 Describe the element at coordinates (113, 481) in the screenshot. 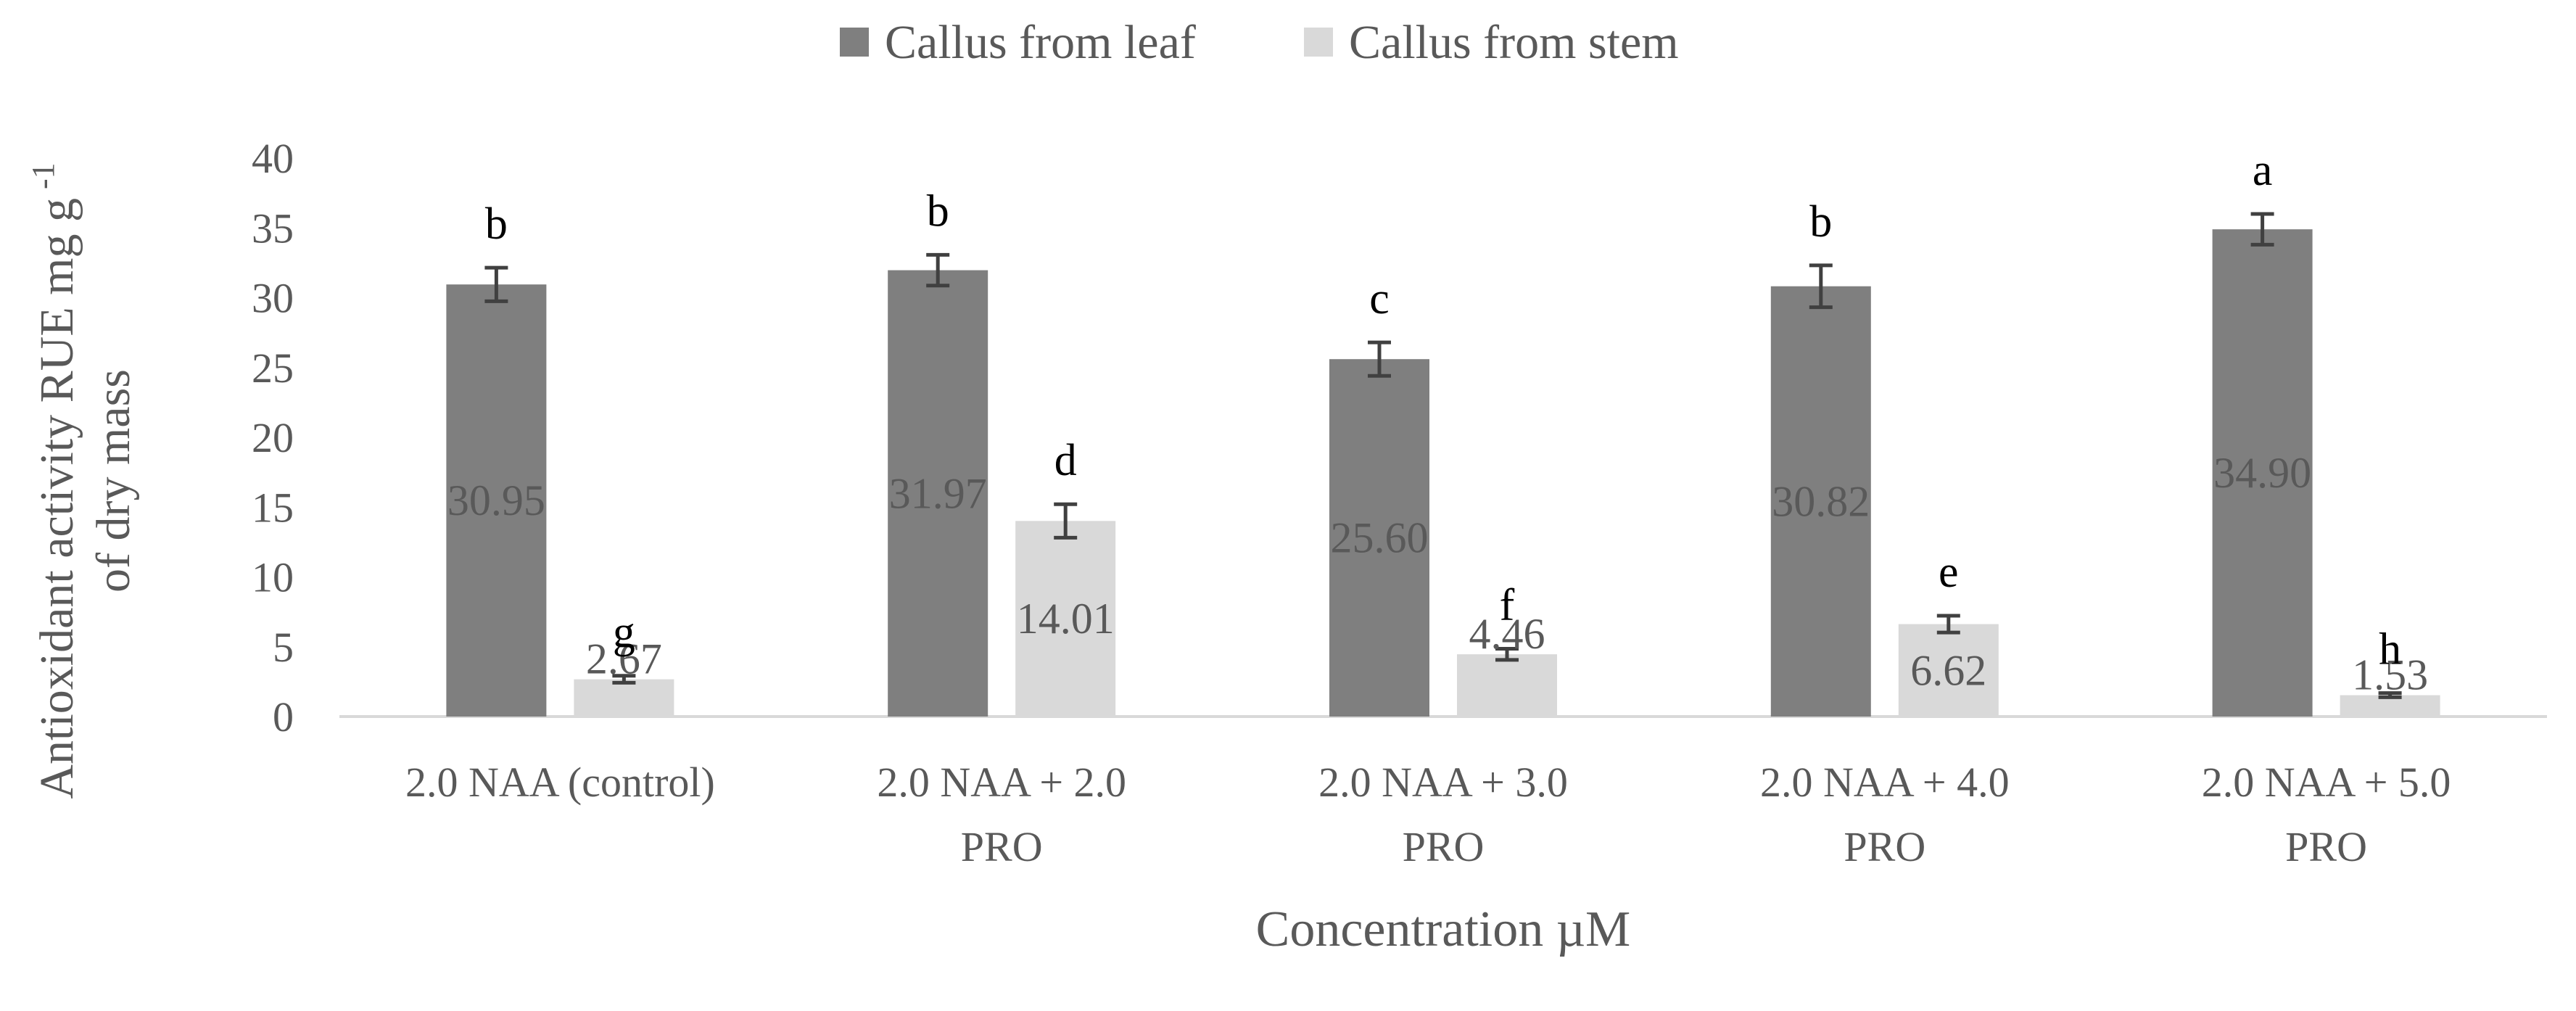

I see `y-axis-title-line-2: of dry mass` at that location.